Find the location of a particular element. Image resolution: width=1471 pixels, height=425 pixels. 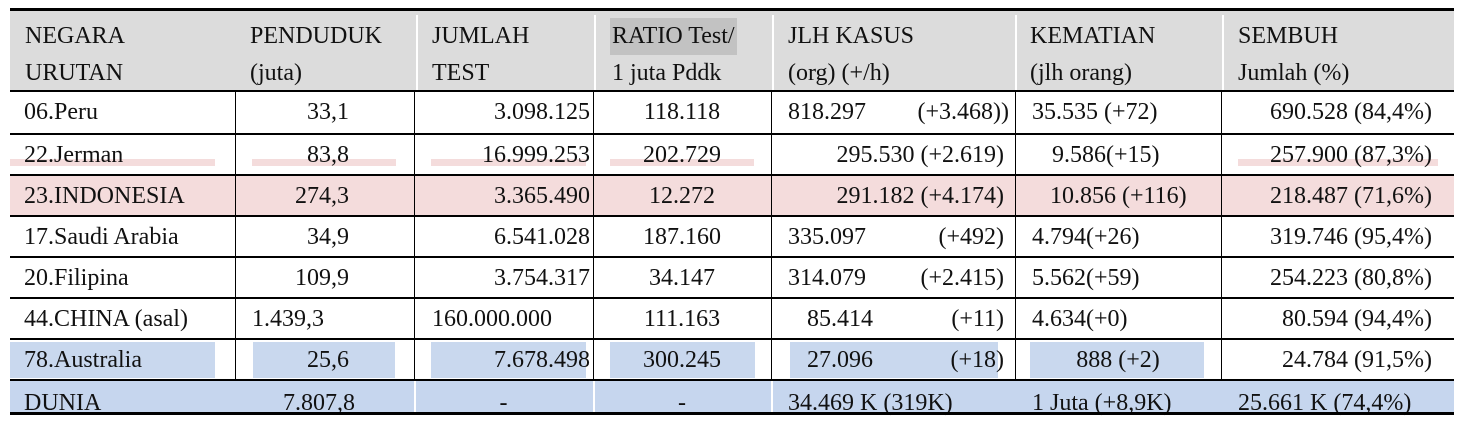

cell-jumlah: 7.678.498 is located at coordinates (542, 360).